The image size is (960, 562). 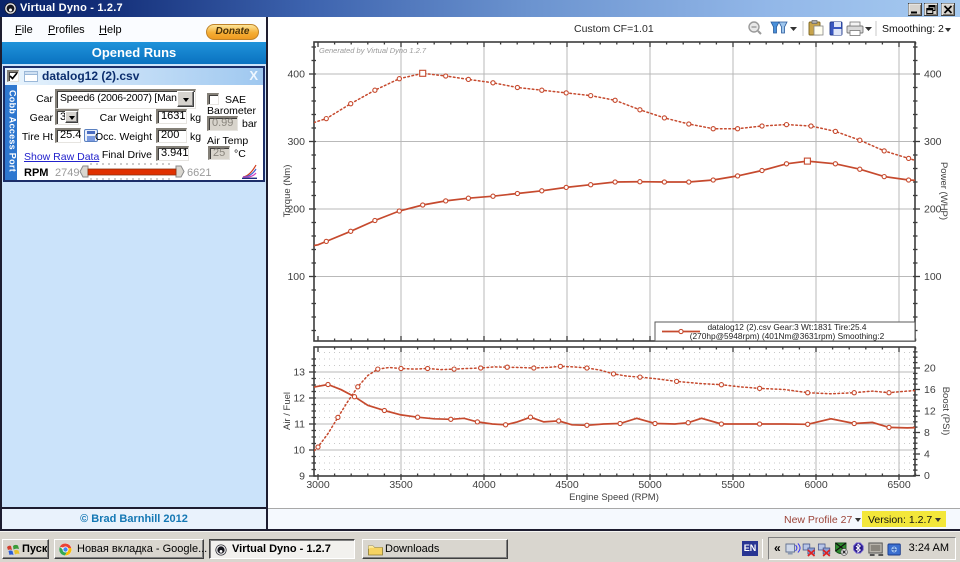 I want to click on svg-text: 3000, so click(x=318, y=485).